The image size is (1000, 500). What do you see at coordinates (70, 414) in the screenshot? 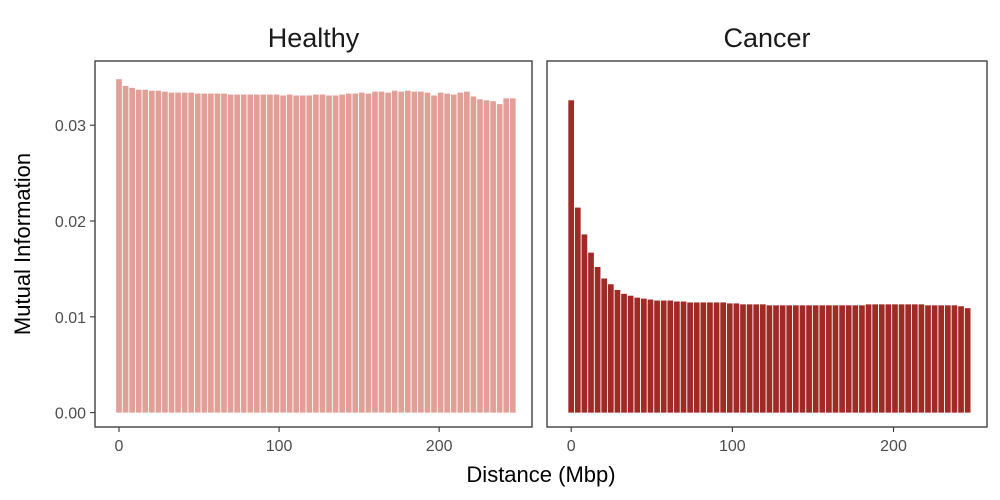
I see `y-tick-label: 0.00` at bounding box center [70, 414].